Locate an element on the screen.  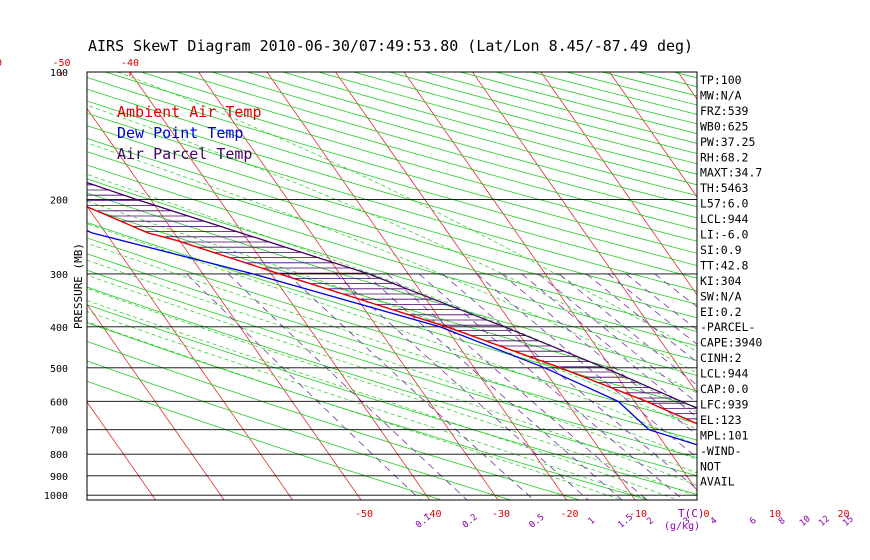
sounding-index-value: SI:0.9 is located at coordinates (721, 250).